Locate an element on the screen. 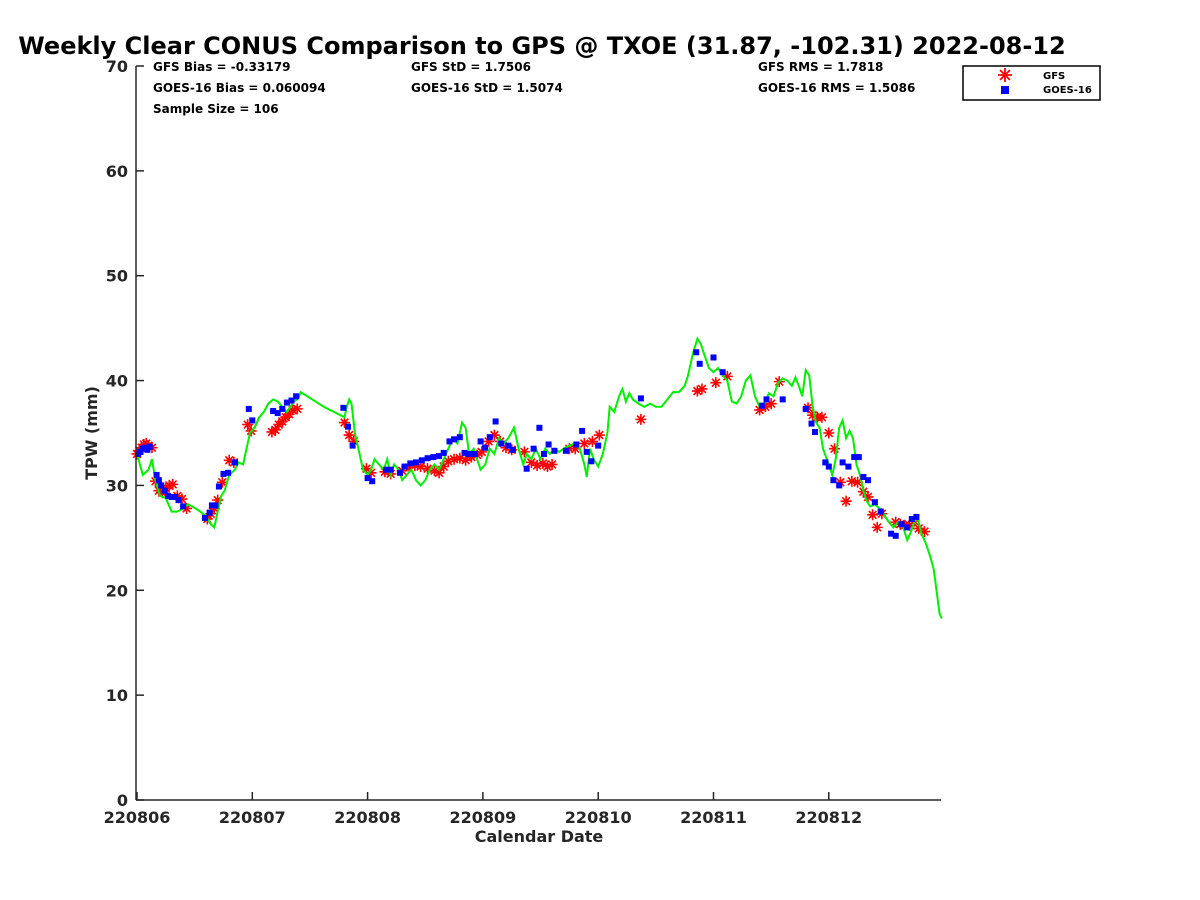  legend-gfs-marker is located at coordinates (1005, 75).